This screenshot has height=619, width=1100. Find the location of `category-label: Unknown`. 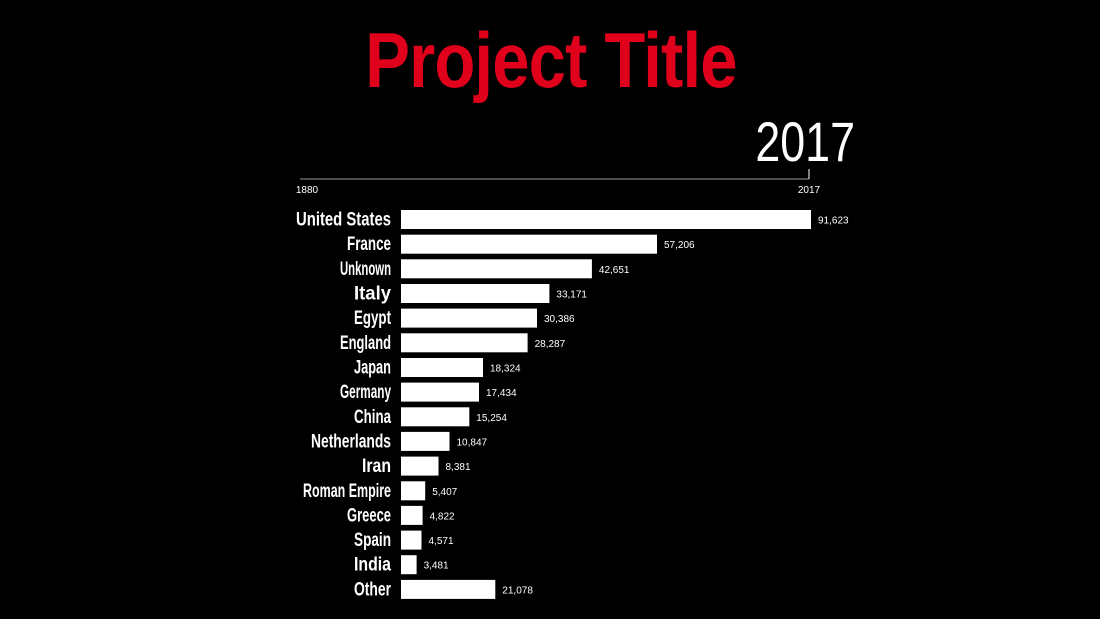

category-label: Unknown is located at coordinates (365, 269).